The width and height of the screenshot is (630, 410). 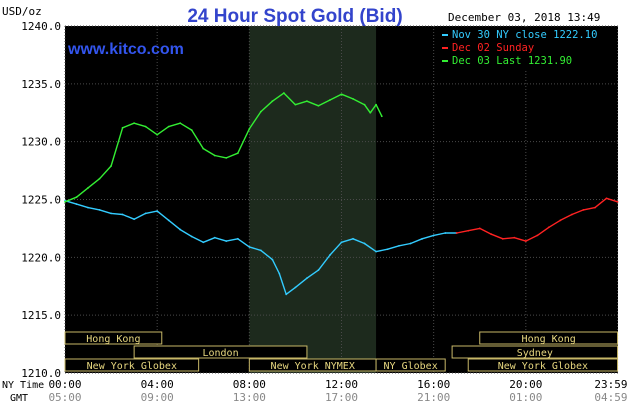 I want to click on y-tick-label: 1230.0, so click(x=41, y=142).